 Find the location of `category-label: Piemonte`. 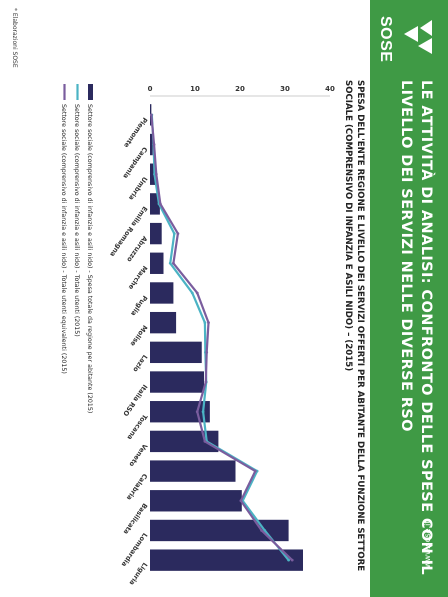

category-label: Piemonte is located at coordinates (135, 133).